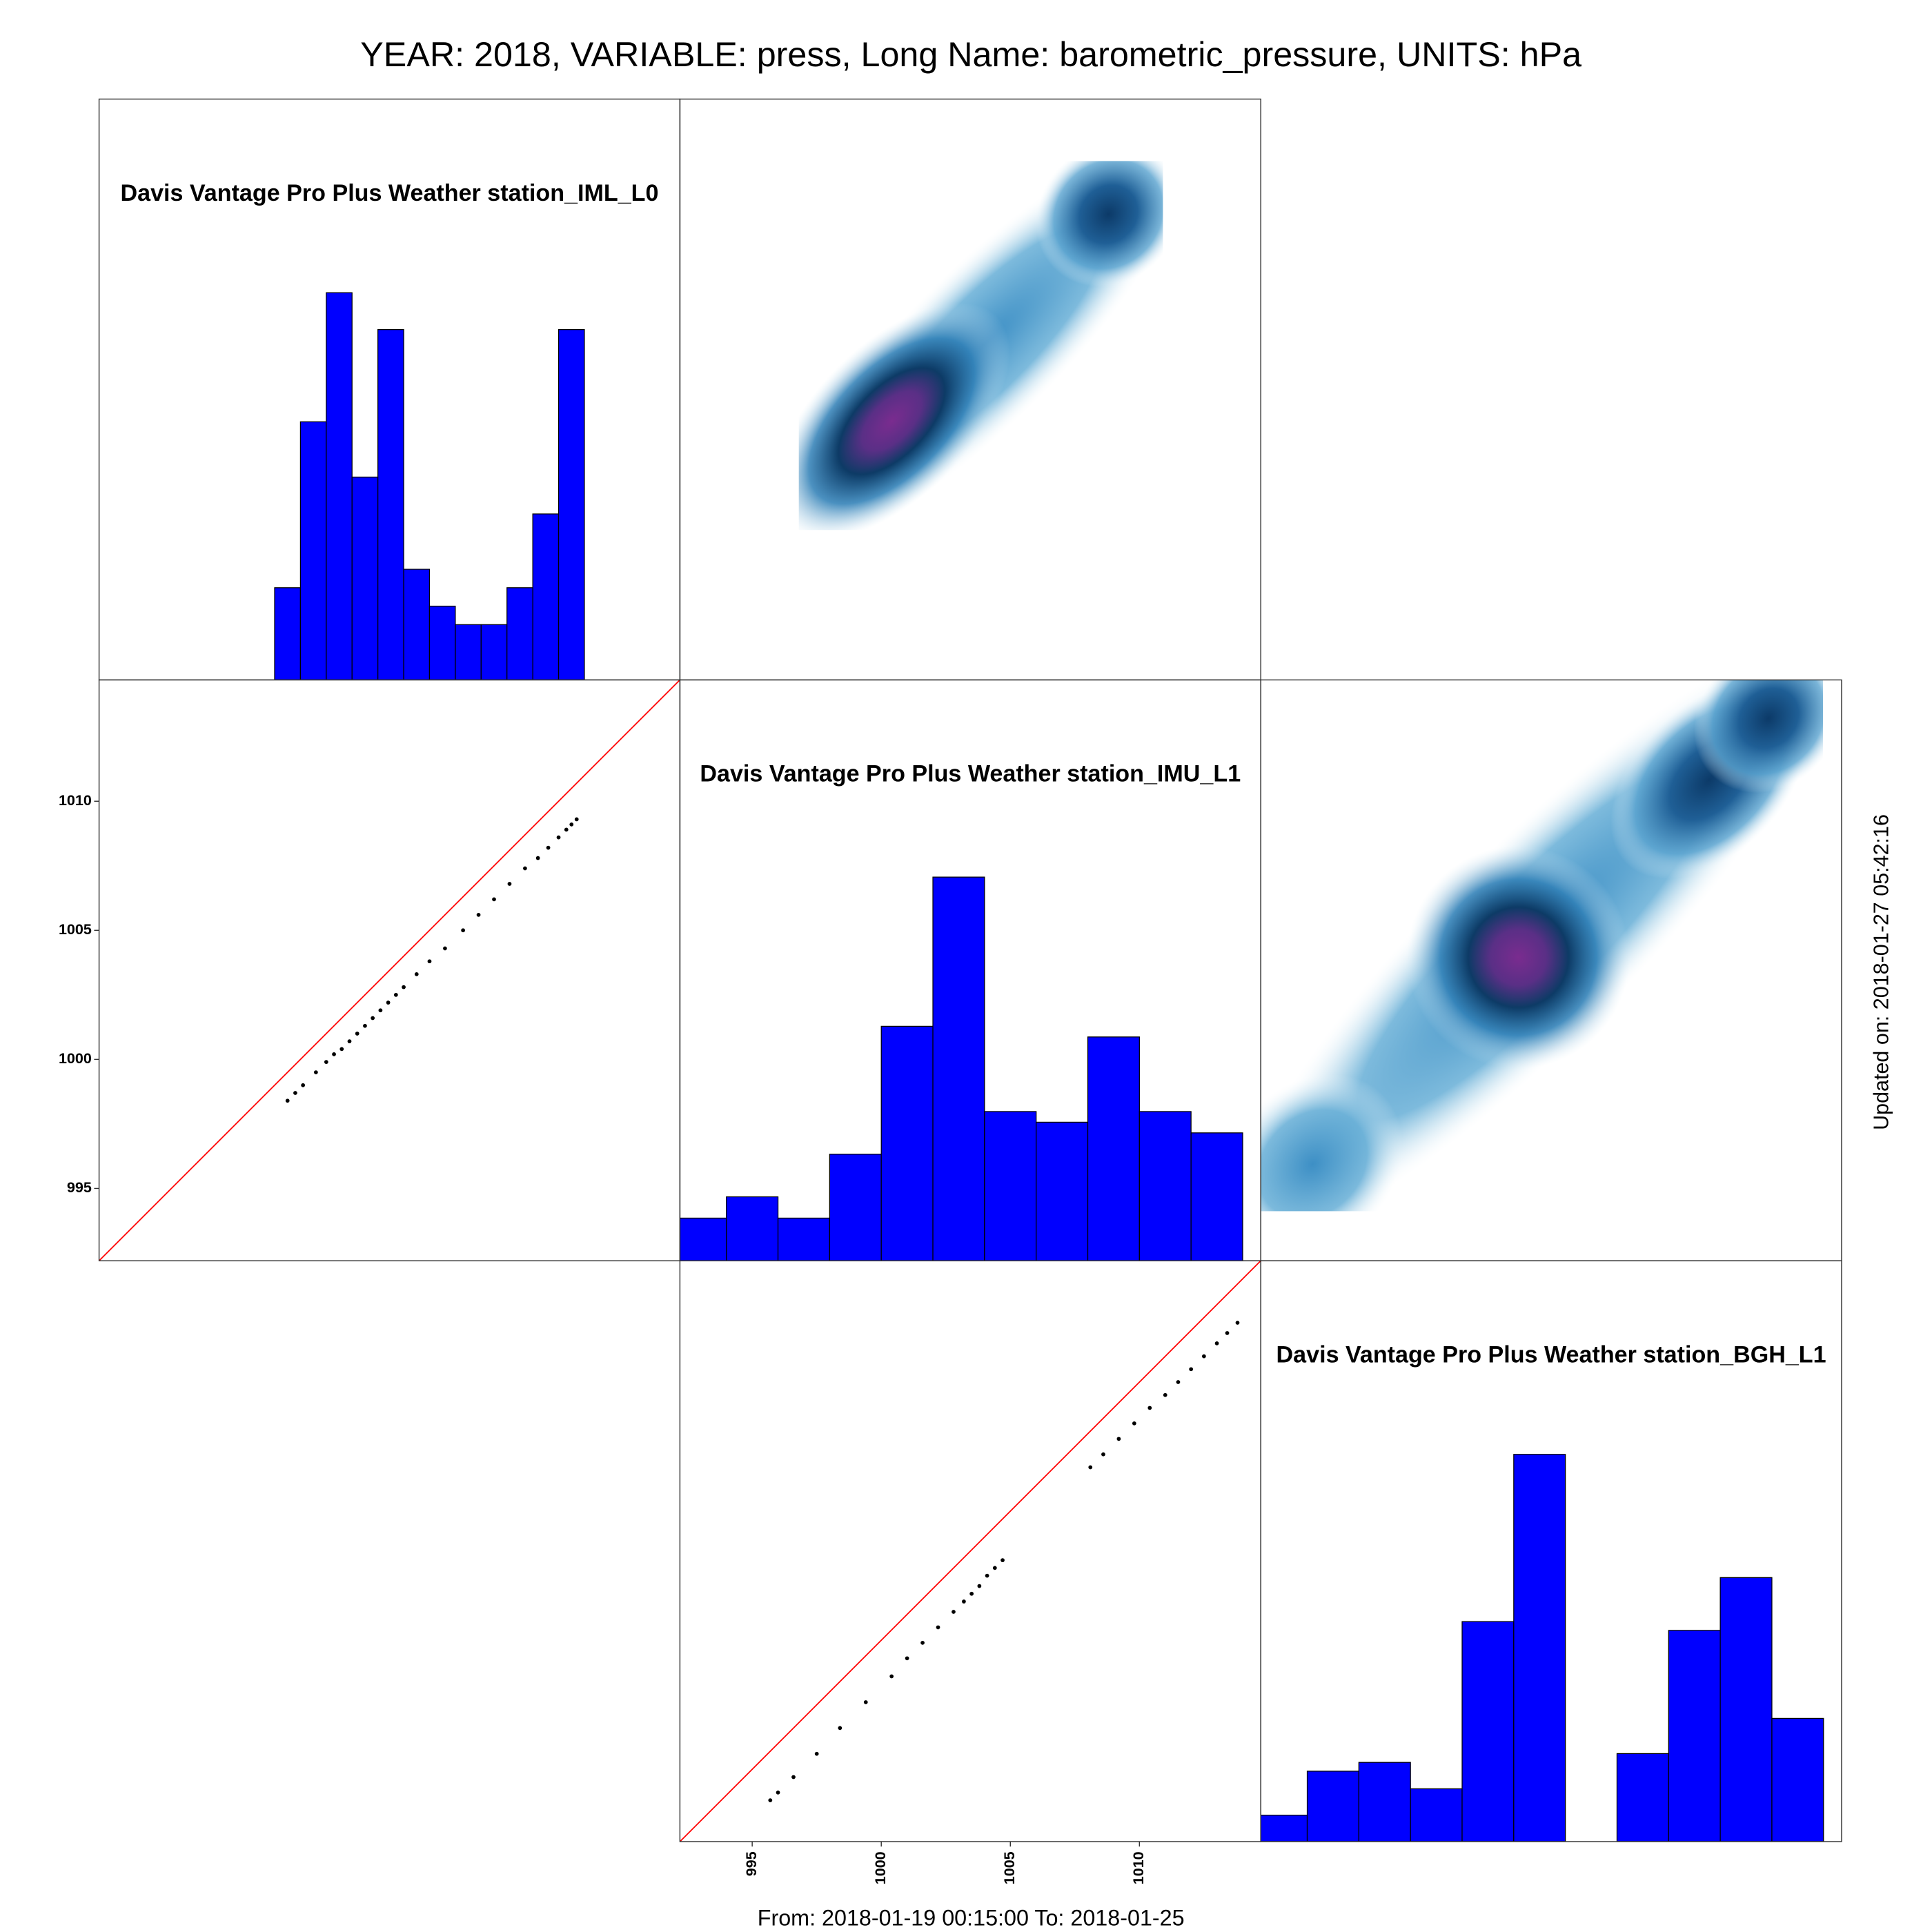 The width and height of the screenshot is (1932, 1932). What do you see at coordinates (75, 1058) in the screenshot?
I see `y-tick-label: 1000` at bounding box center [75, 1058].